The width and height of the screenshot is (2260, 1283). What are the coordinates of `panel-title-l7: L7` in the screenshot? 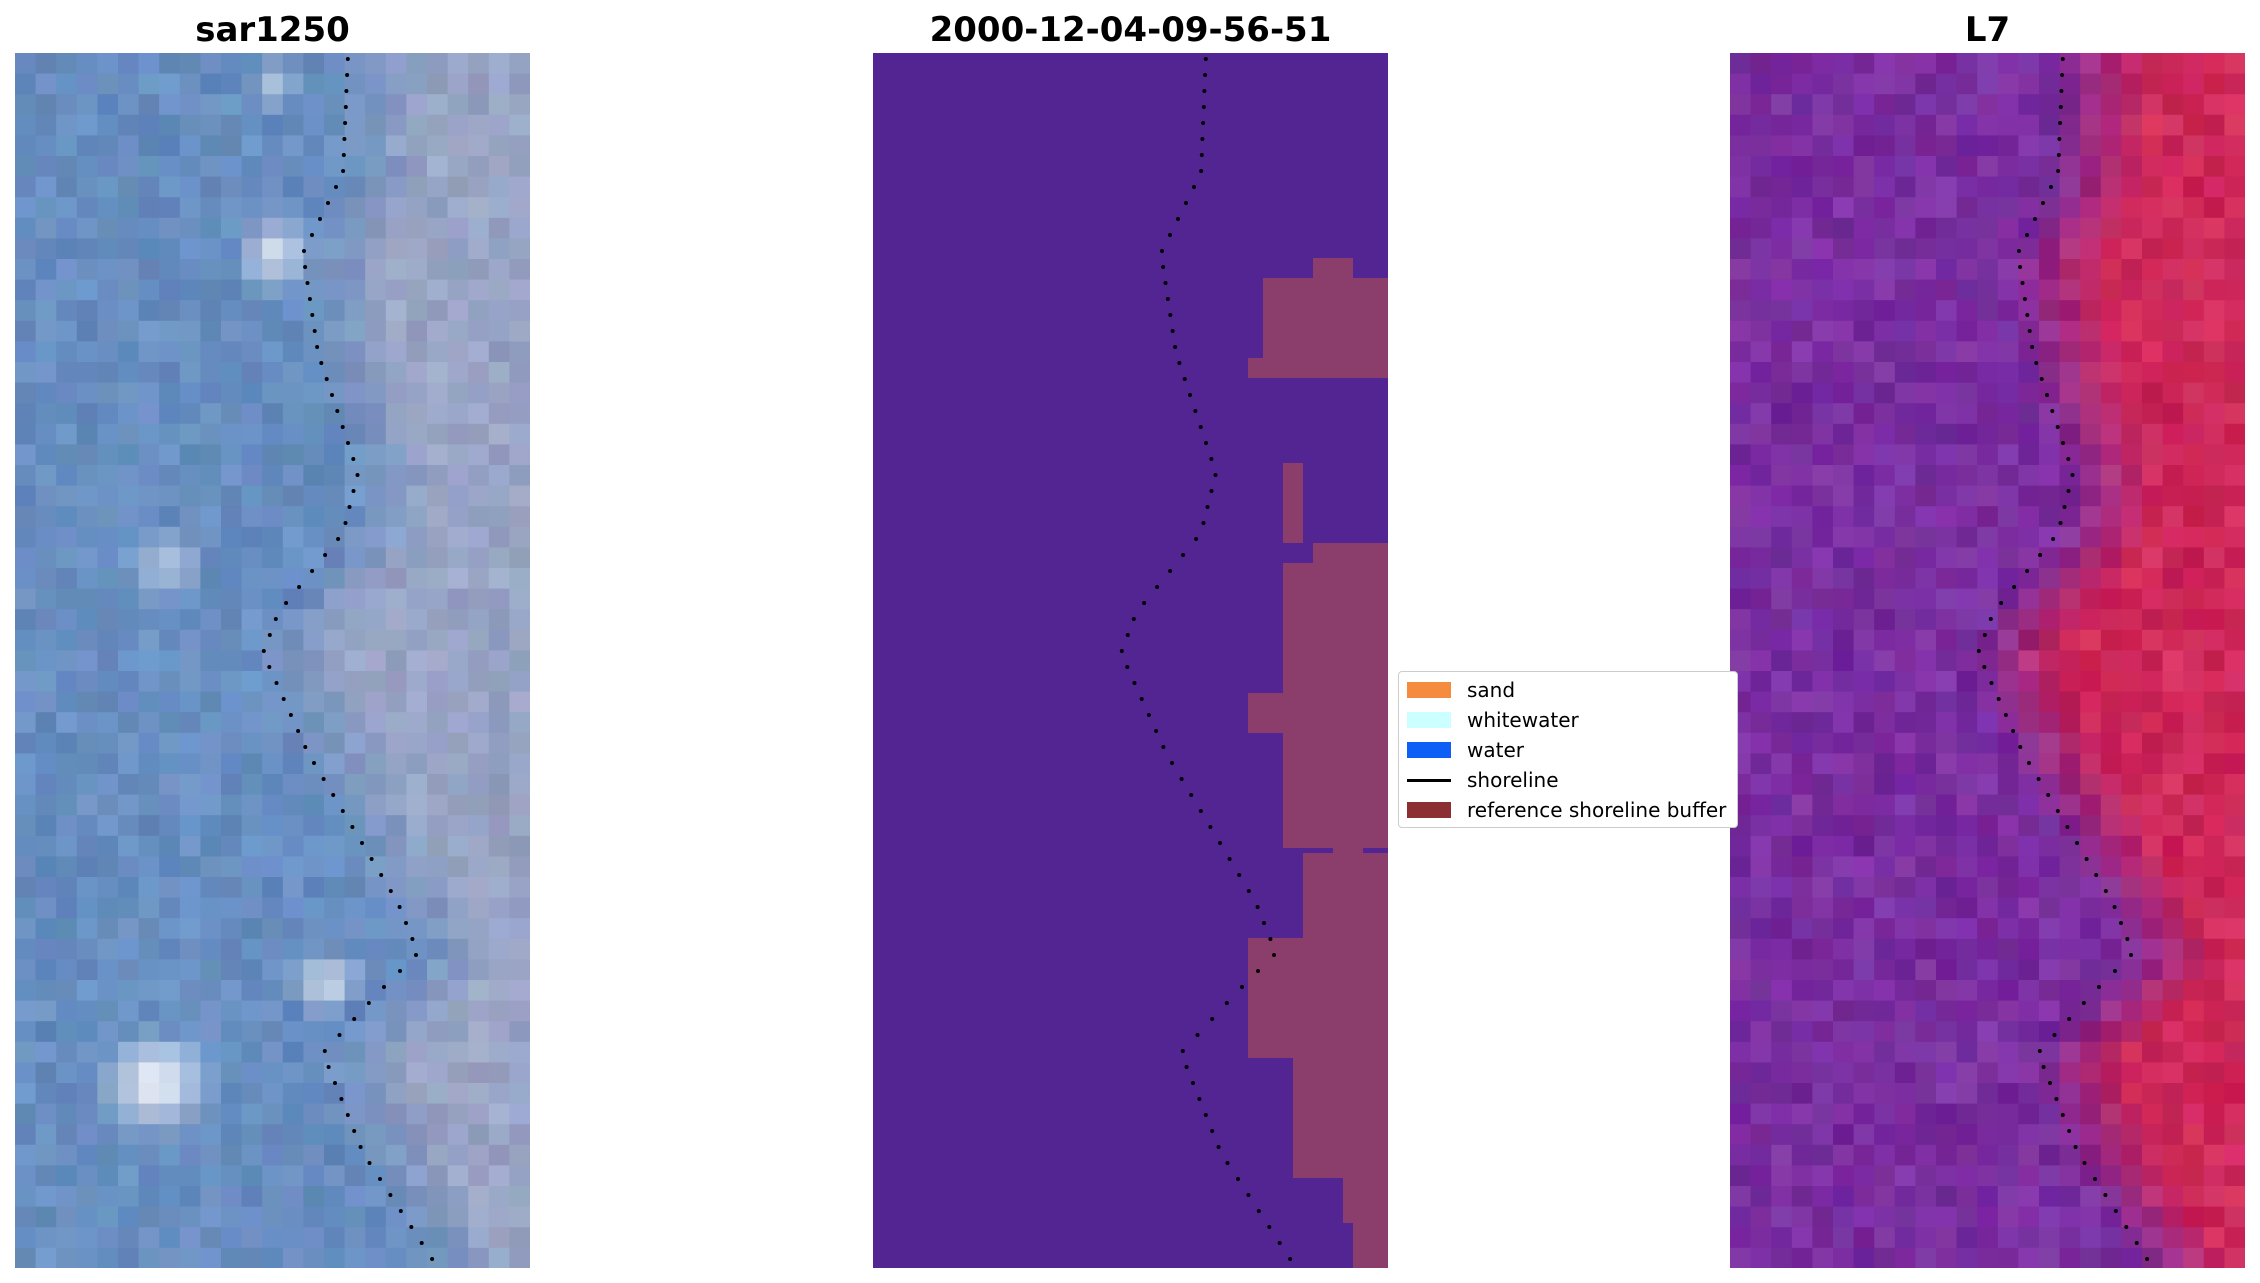 It's located at (1987, 30).